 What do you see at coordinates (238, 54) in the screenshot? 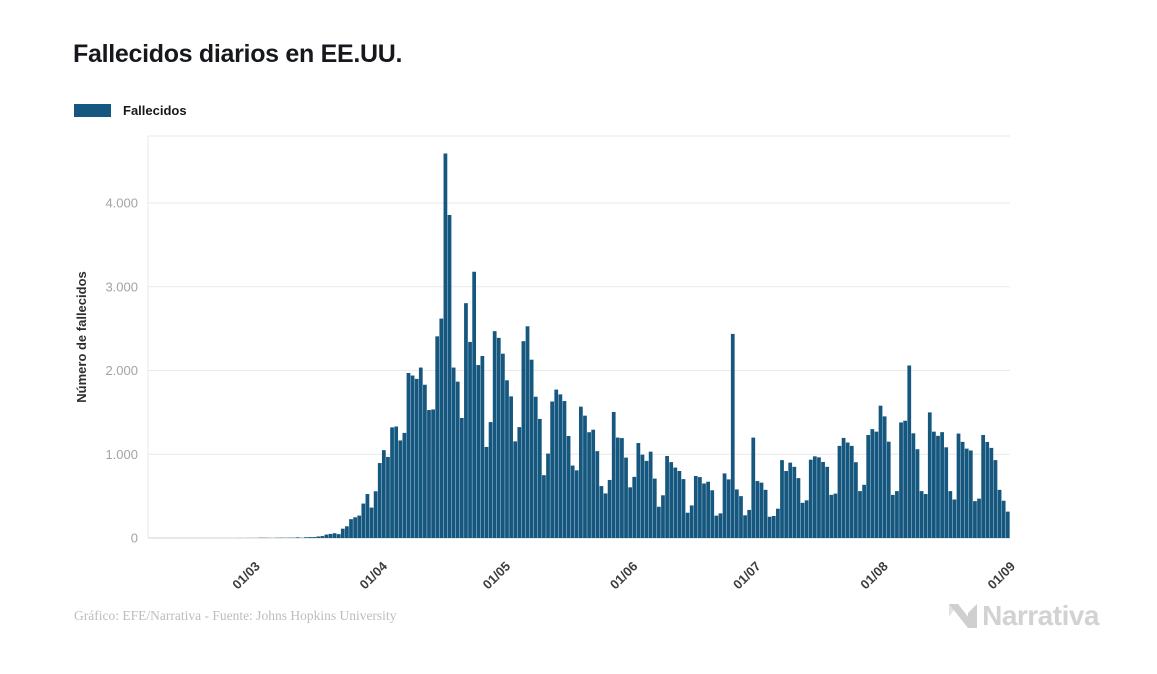
I see `page-title: Fallecidos diarios en EE.UU.` at bounding box center [238, 54].